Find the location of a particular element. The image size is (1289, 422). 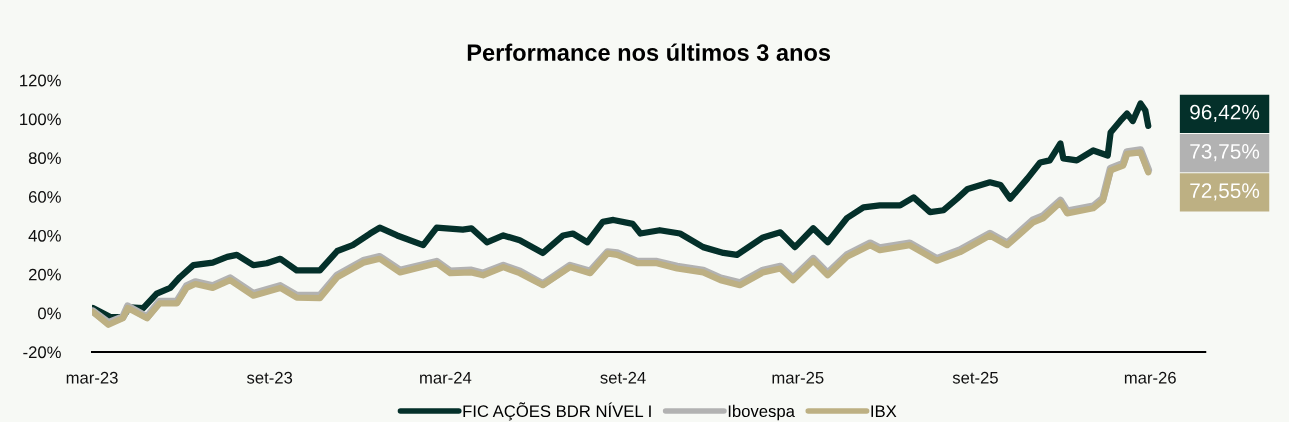

y-tick-label: 100% is located at coordinates (40, 119).